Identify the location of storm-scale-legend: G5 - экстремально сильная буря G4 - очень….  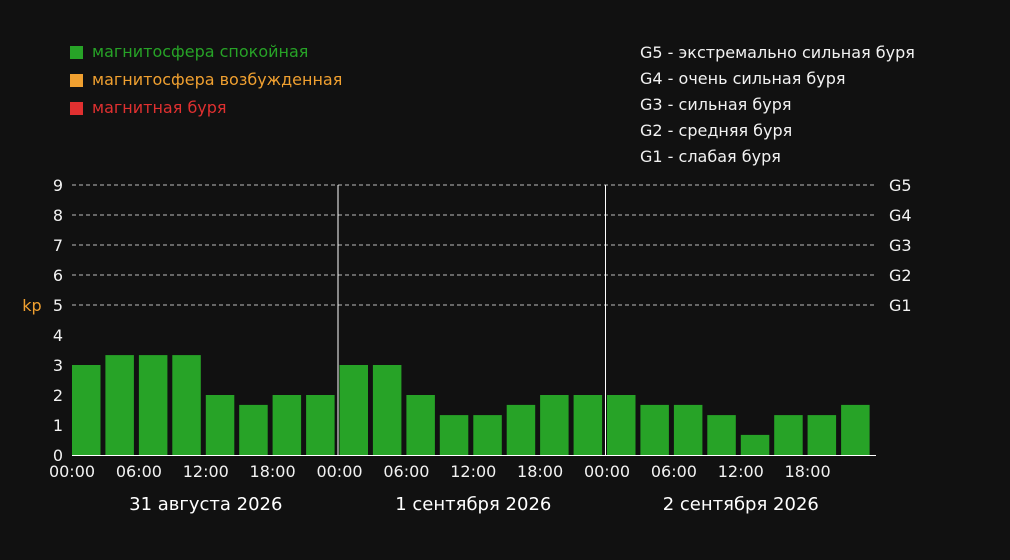
(777, 104).